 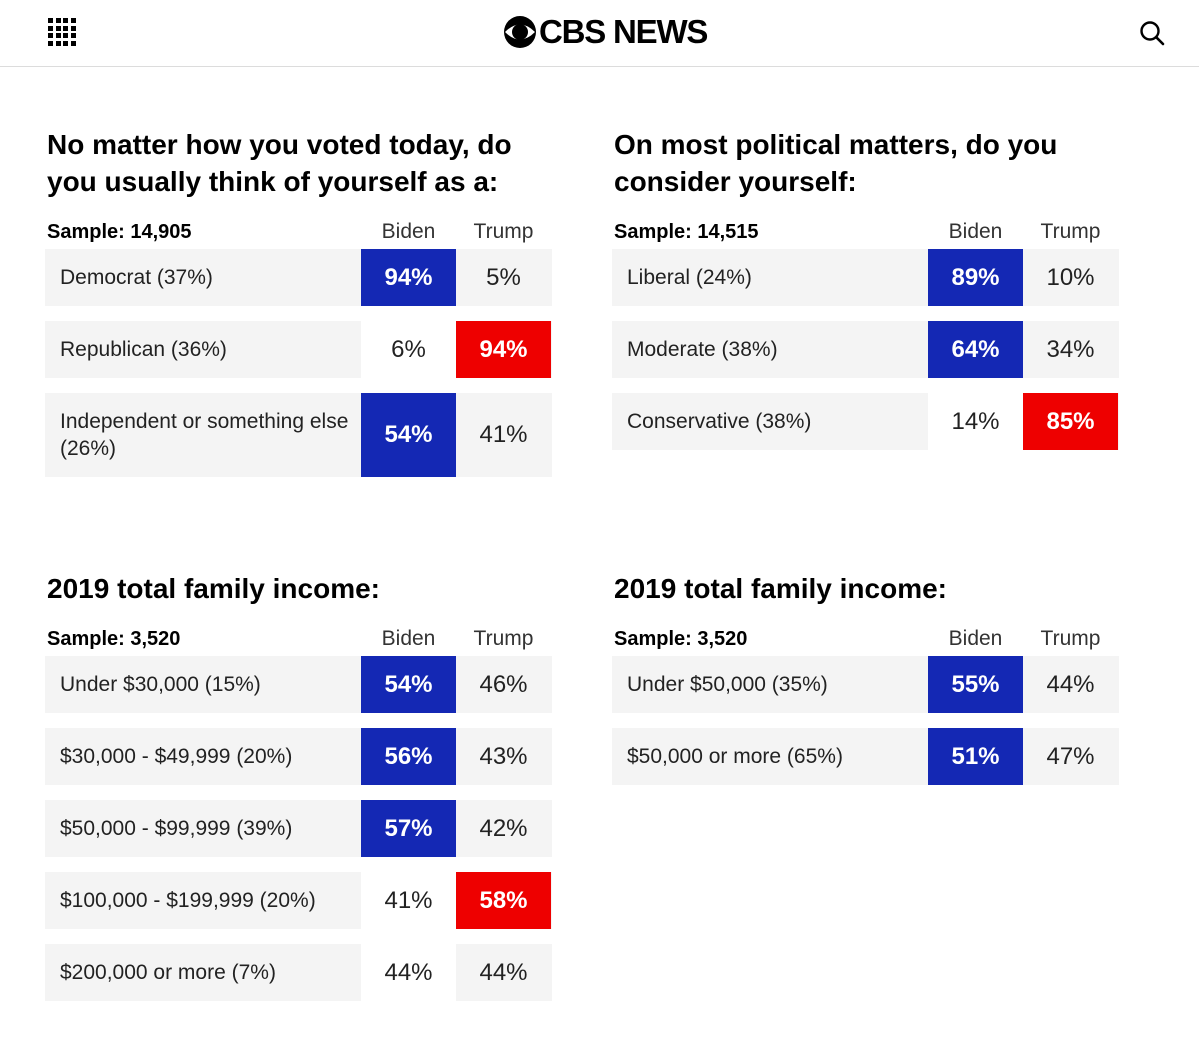 What do you see at coordinates (1070, 756) in the screenshot?
I see `trump-cell: 47%` at bounding box center [1070, 756].